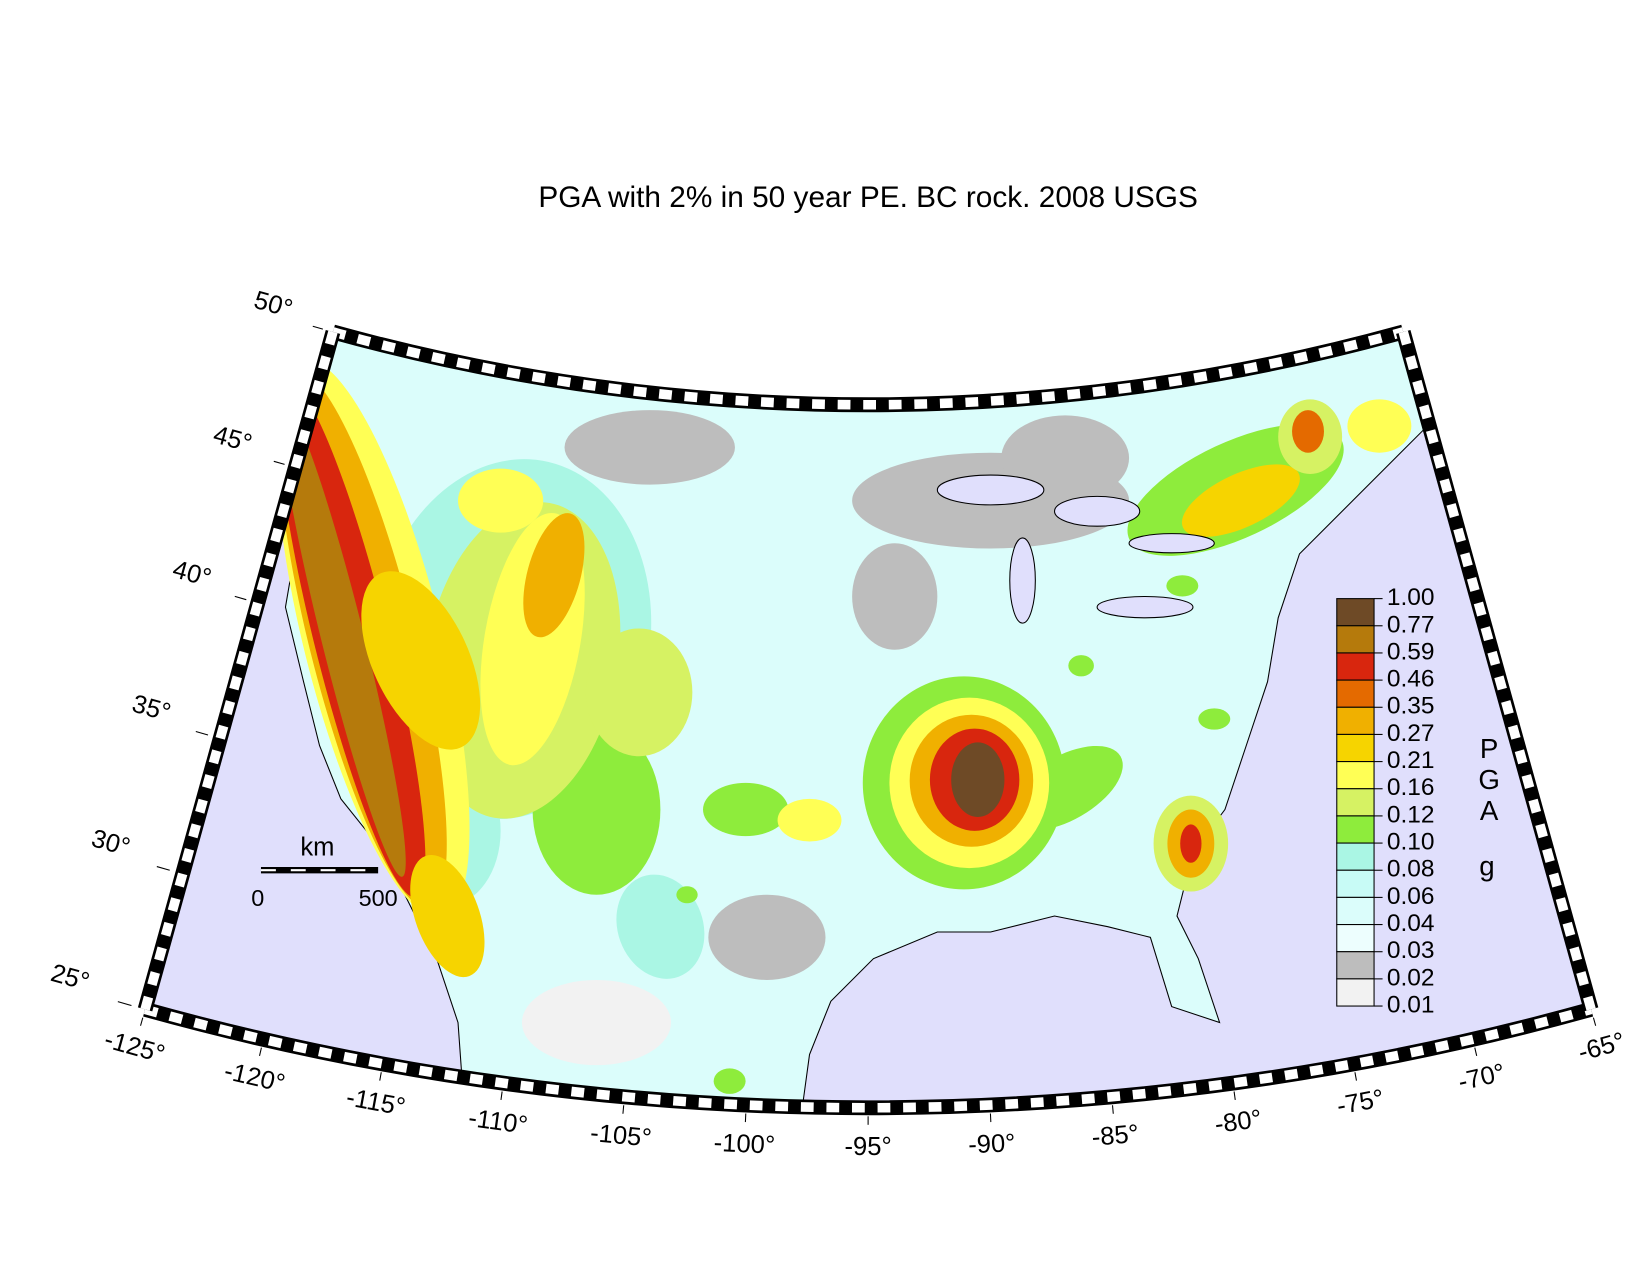  What do you see at coordinates (1482, 1078) in the screenshot?
I see `lon-label: -70°` at bounding box center [1482, 1078].